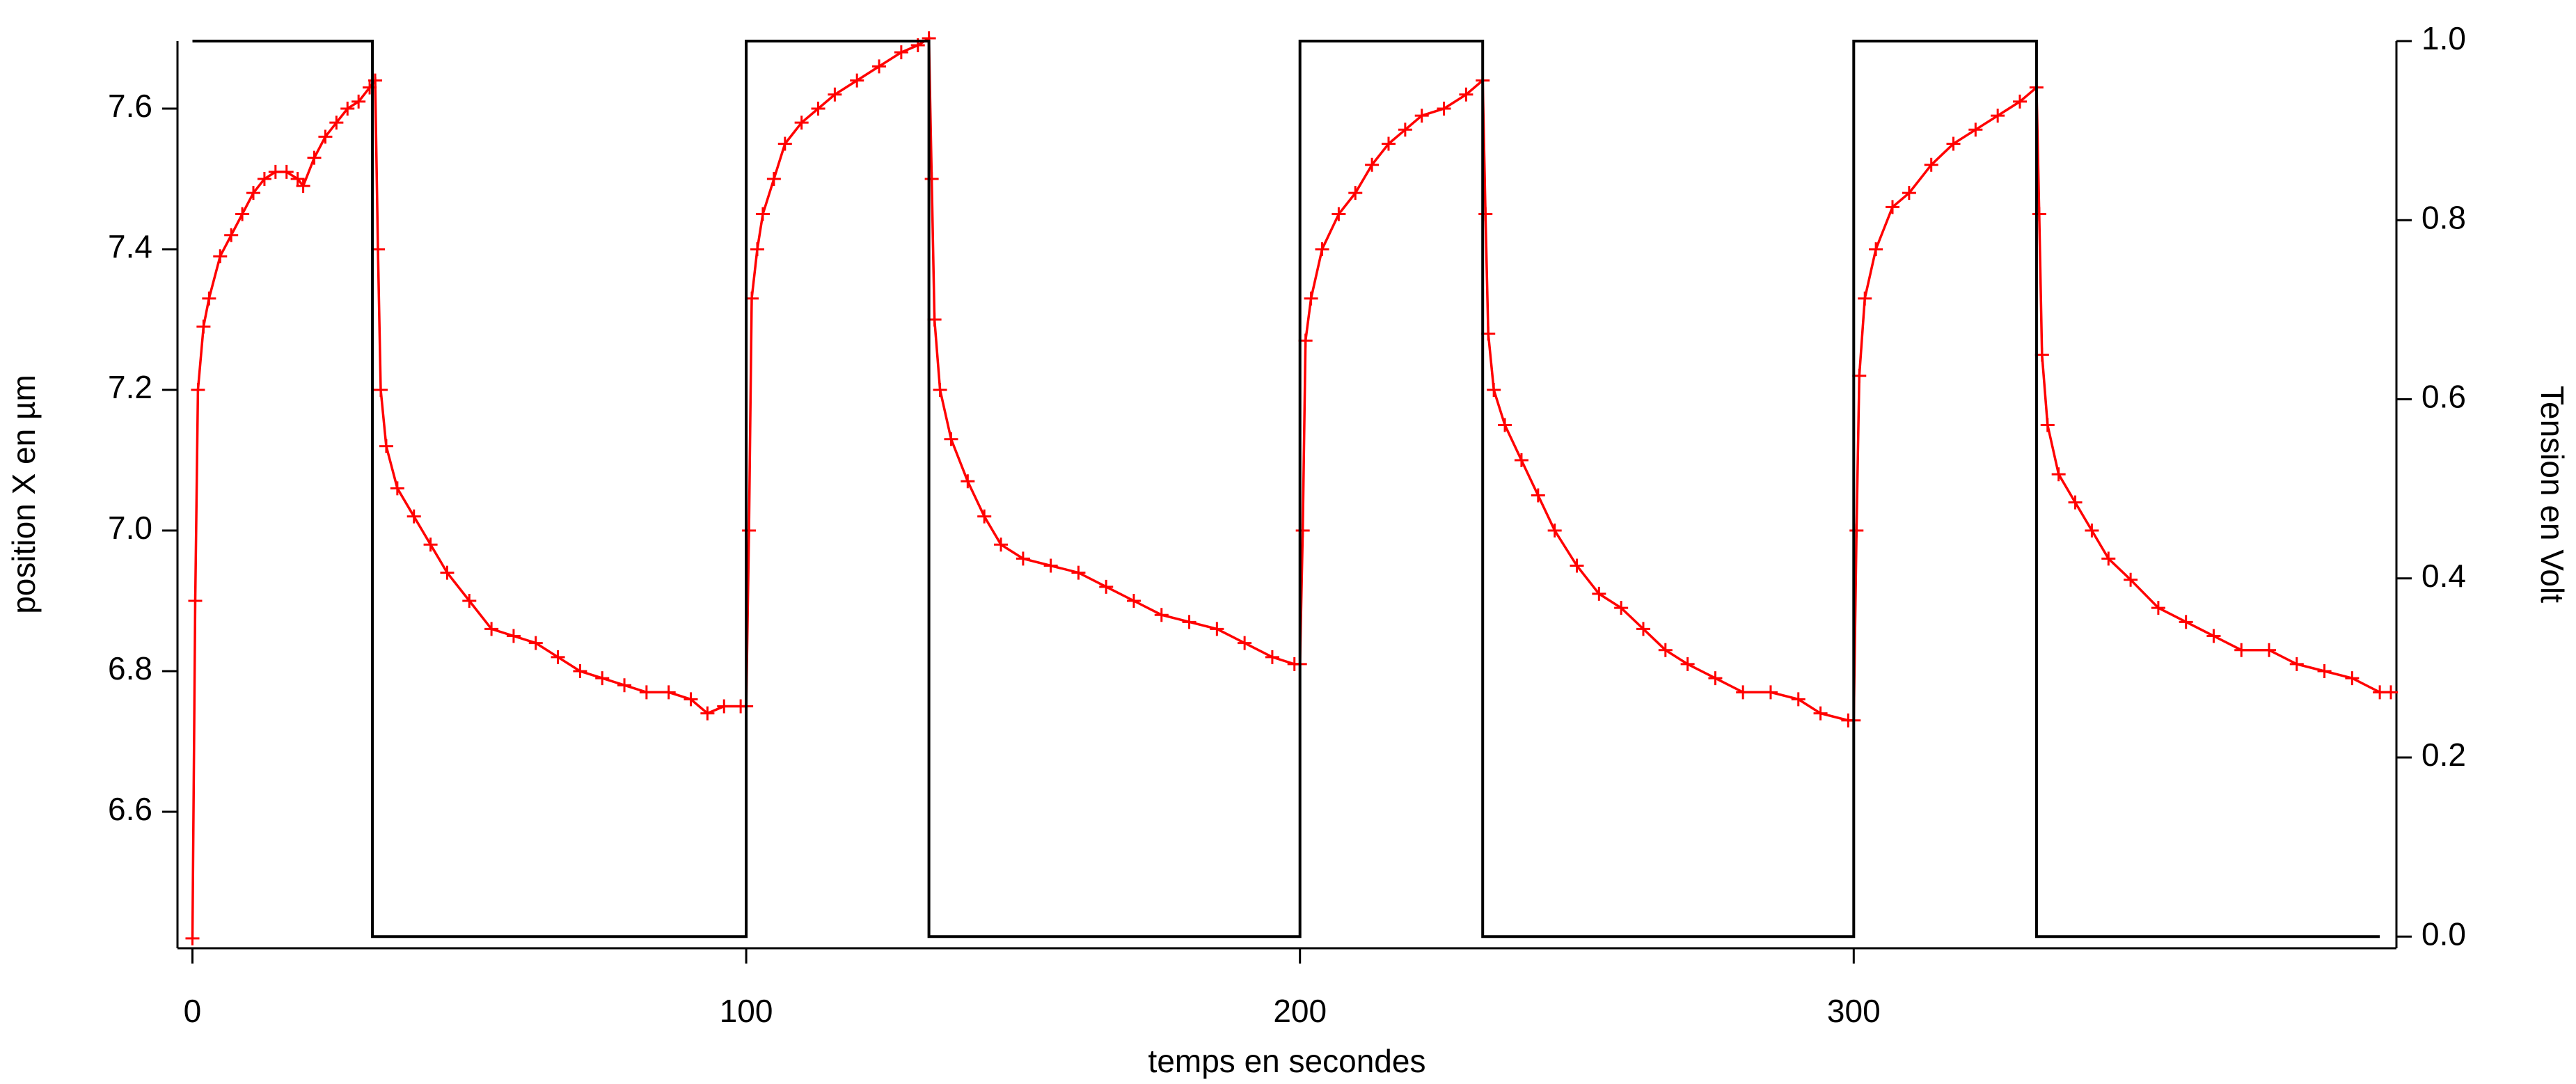  What do you see at coordinates (2443, 934) in the screenshot?
I see `y2-tick-label: 0.0` at bounding box center [2443, 934].